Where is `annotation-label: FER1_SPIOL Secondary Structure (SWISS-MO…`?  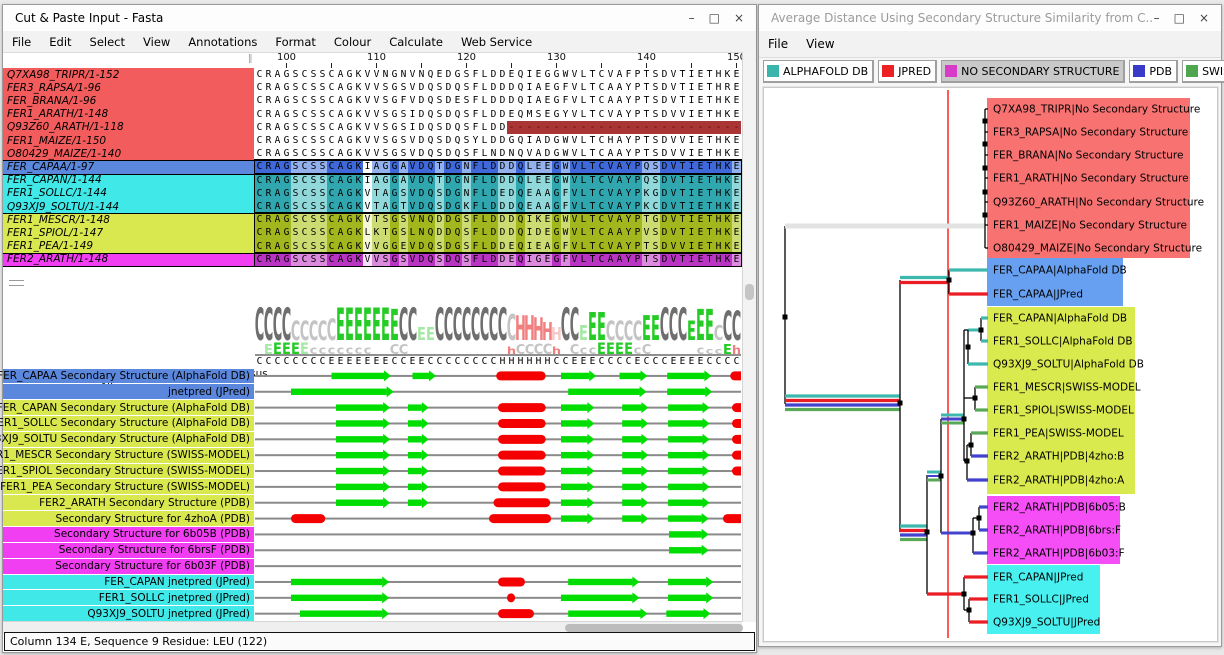
annotation-label: FER1_SPIOL Secondary Structure (SWISS-MO… is located at coordinates (127, 471).